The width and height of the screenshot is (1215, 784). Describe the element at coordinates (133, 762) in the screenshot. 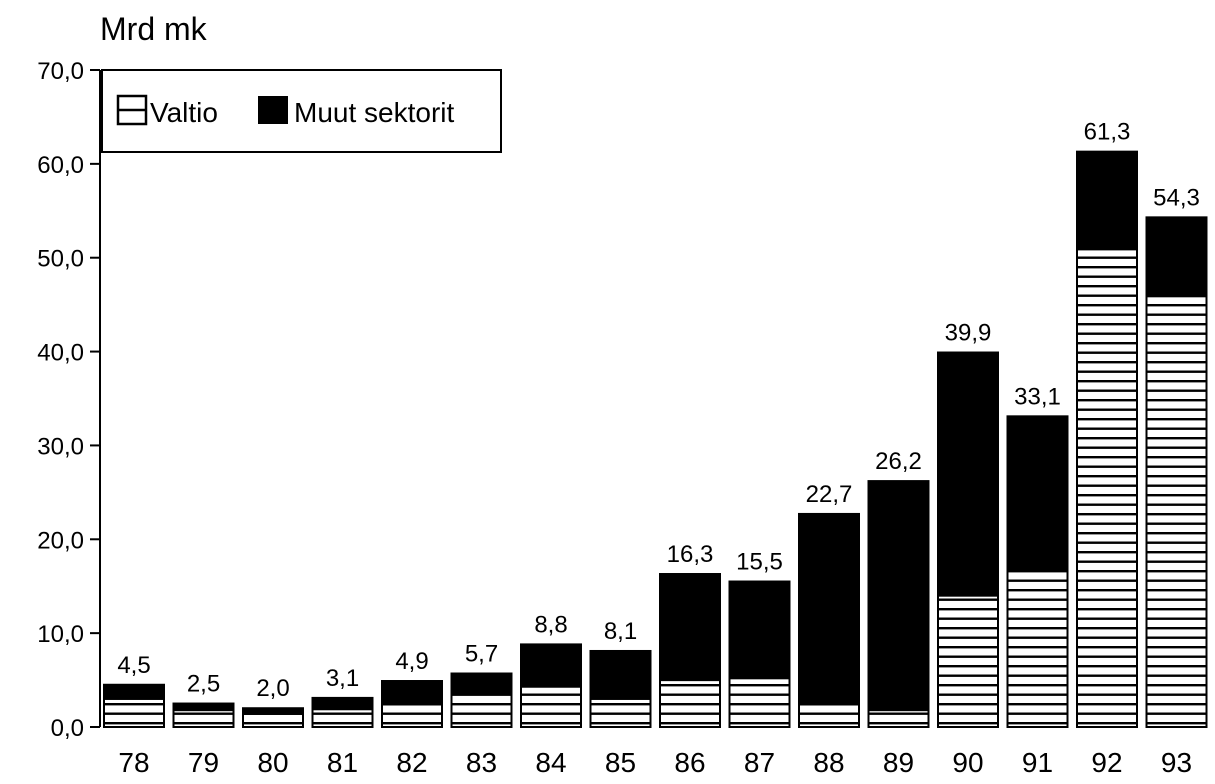

I see `x-tick-label: 78` at that location.